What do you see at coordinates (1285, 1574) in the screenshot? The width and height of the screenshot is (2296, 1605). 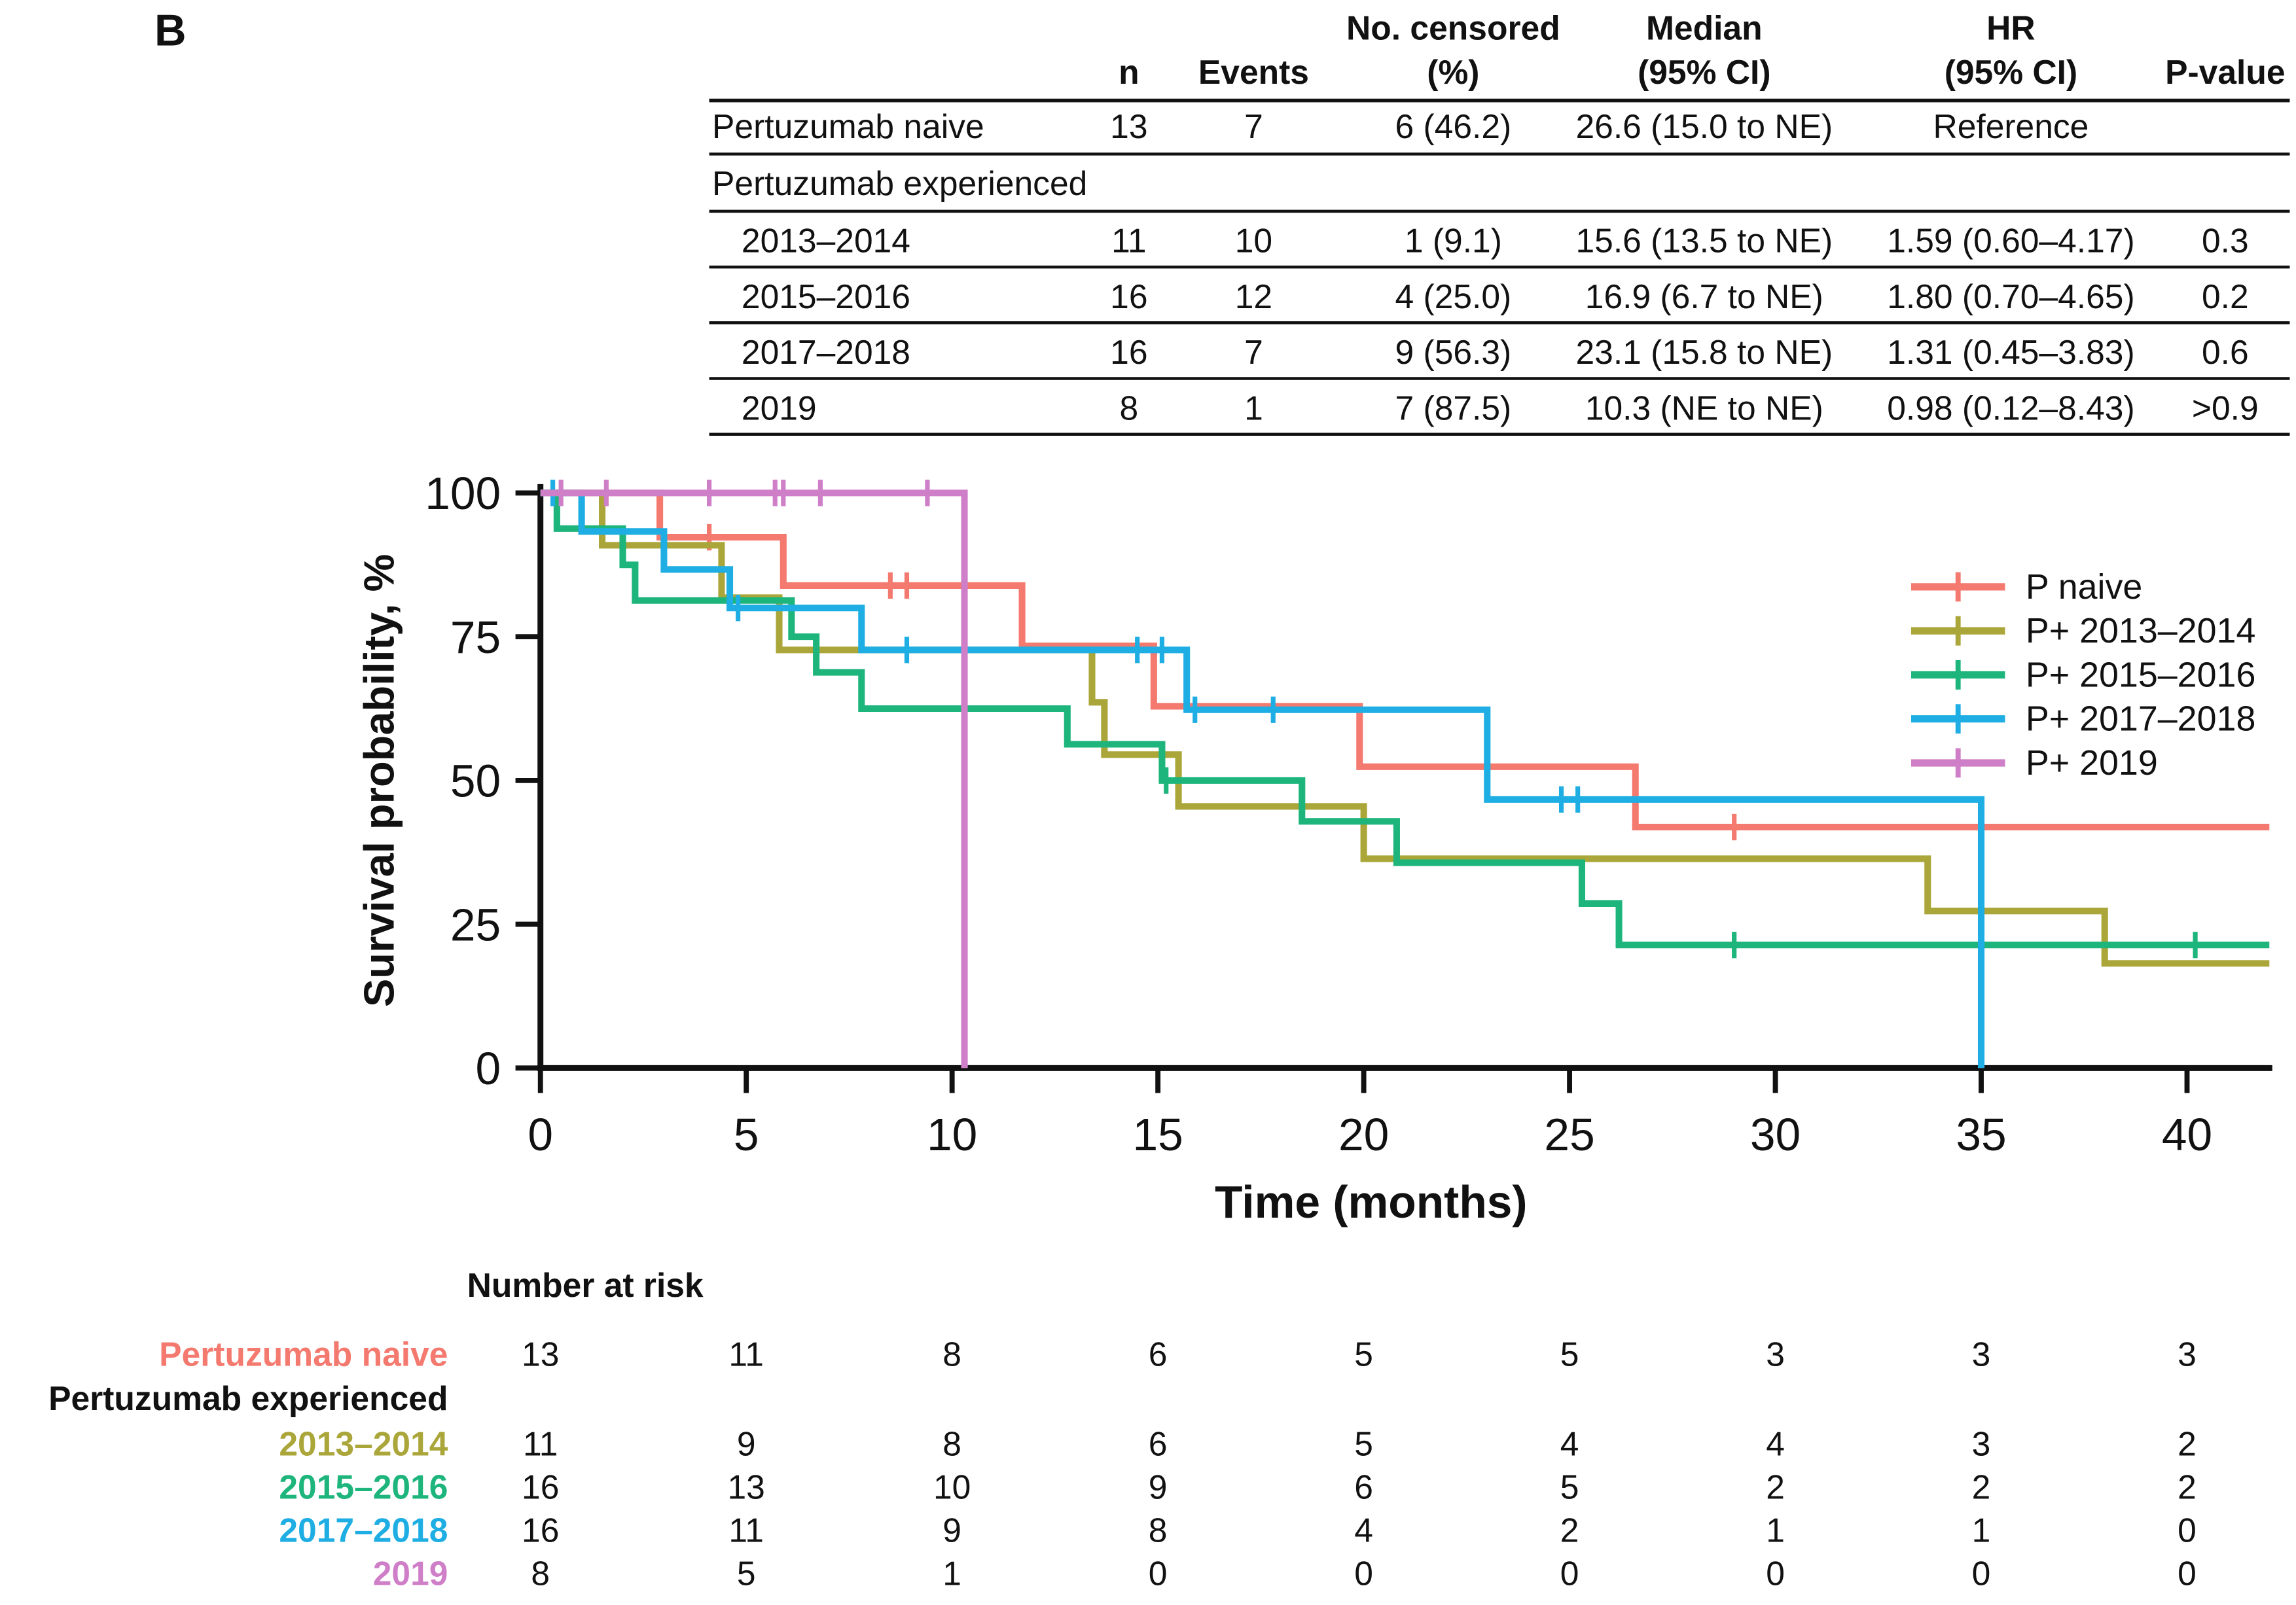 I see `at-risk-row-2019: 2019 8 5 1 0 0 0 0 0 0` at bounding box center [1285, 1574].